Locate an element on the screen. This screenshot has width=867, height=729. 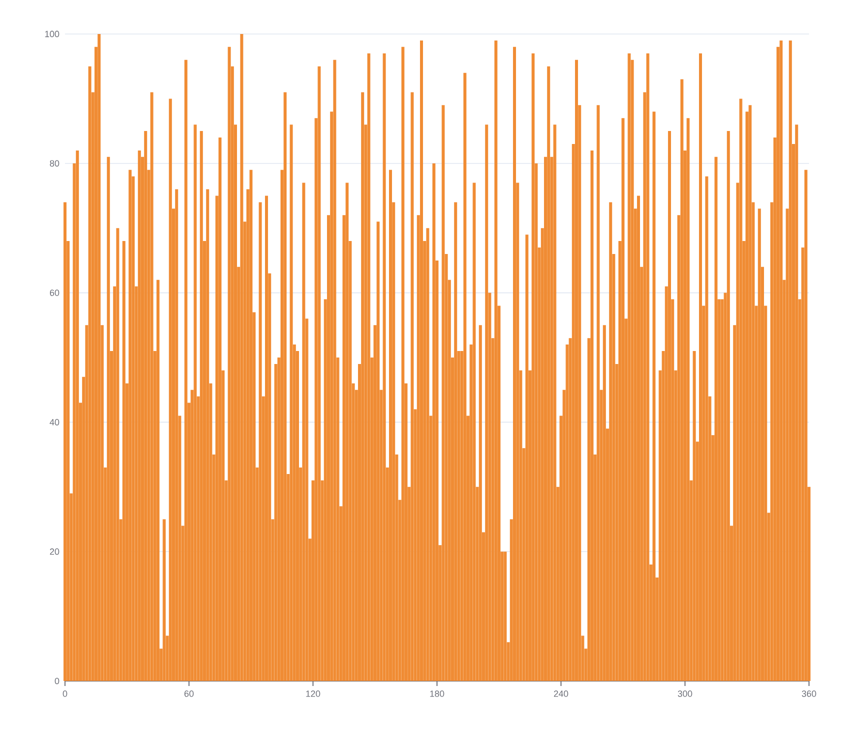
x-tick-label: 240 is located at coordinates (561, 693).